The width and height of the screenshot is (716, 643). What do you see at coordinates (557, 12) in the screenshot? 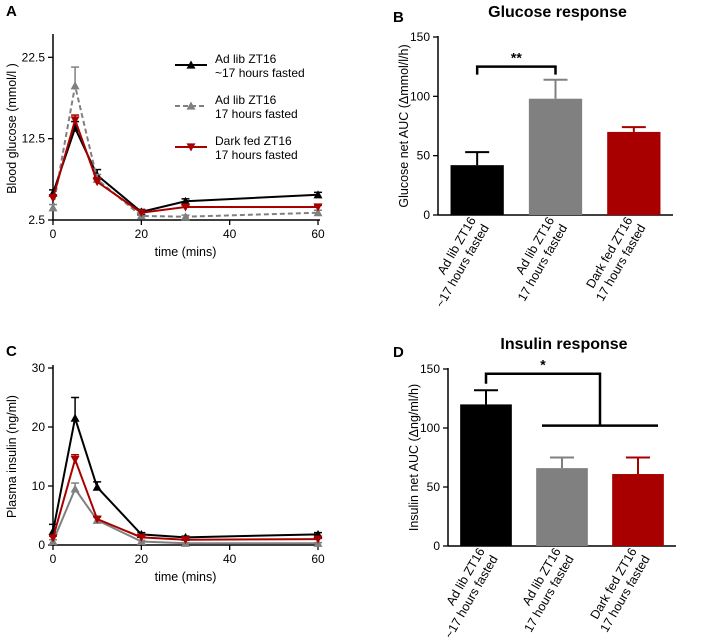
I see `chart-title: Glucose response` at bounding box center [557, 12].